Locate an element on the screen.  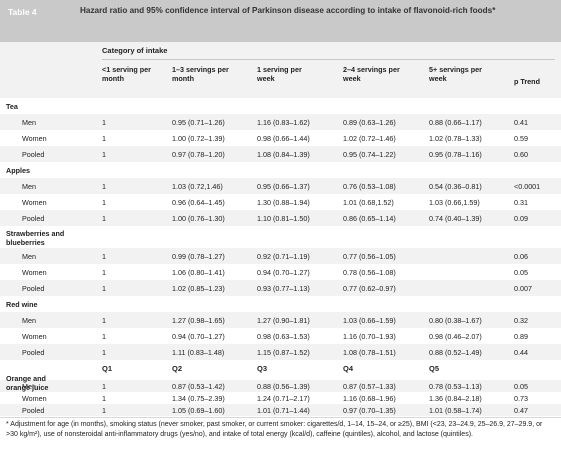
cell: 0.92 (0.71–1.19) is located at coordinates (283, 256).